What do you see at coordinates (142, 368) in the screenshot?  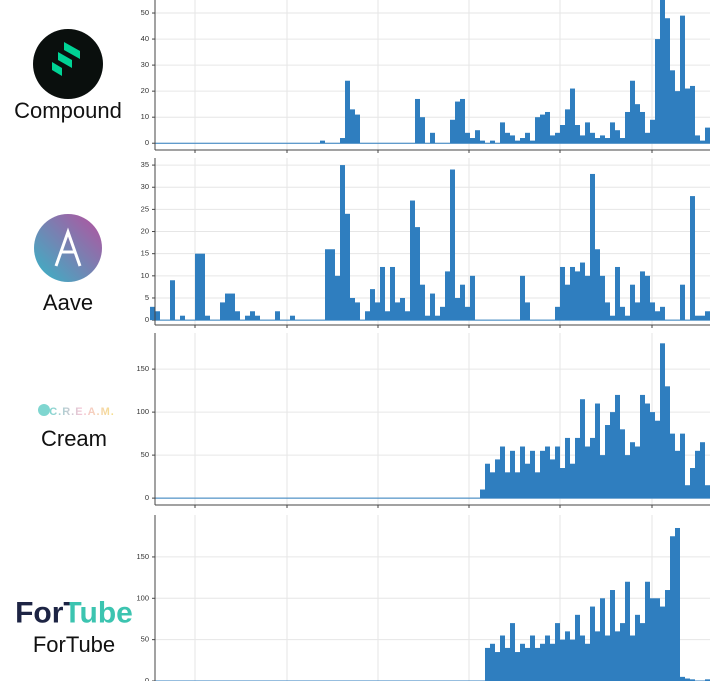 I see `y-tick-label: 150` at bounding box center [142, 368].